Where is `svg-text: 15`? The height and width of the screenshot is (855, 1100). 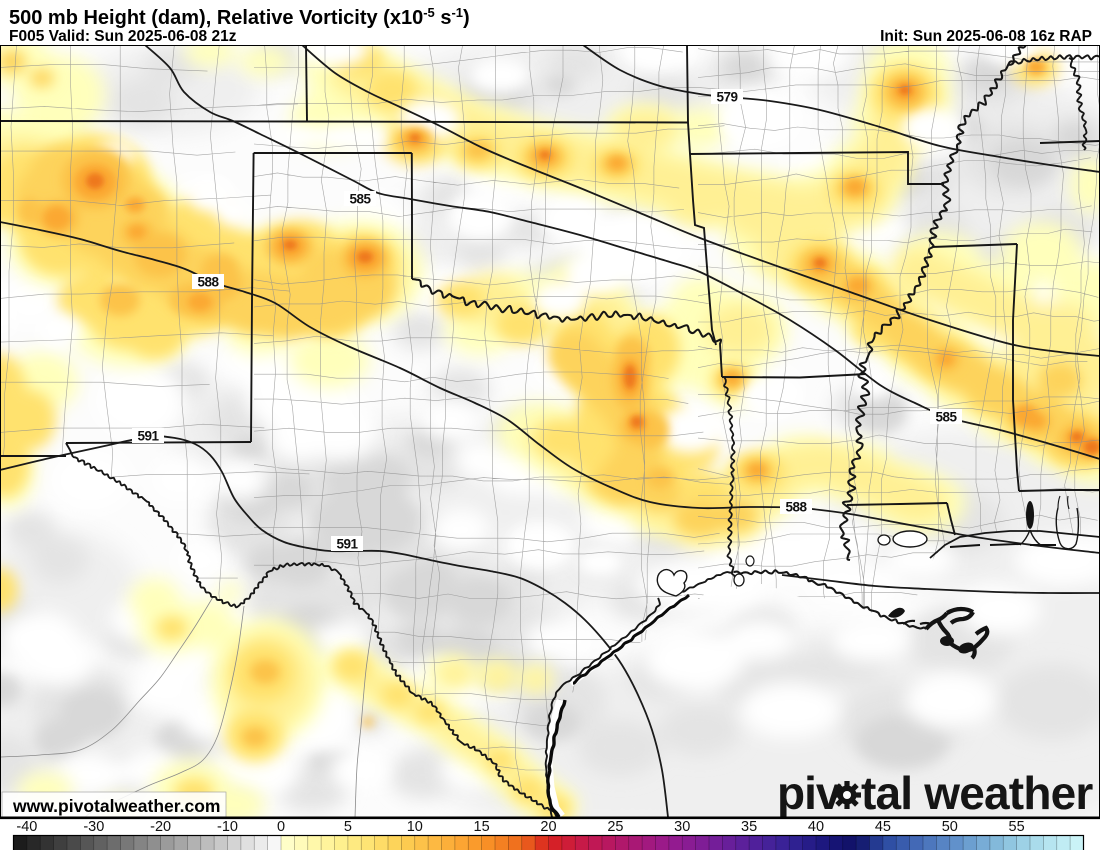 svg-text: 15 is located at coordinates (482, 827).